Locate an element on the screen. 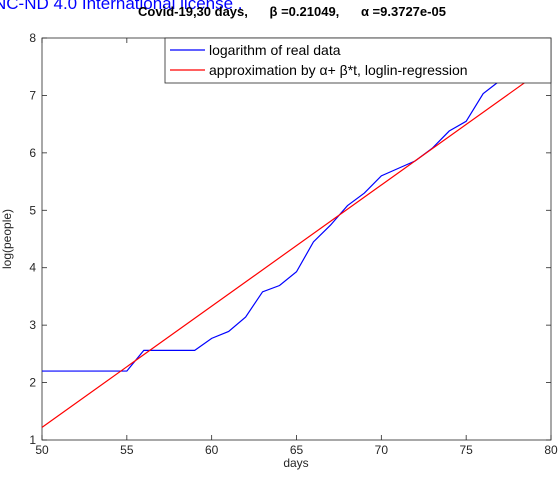 This screenshot has width=559, height=478. x-tick-label: 70 is located at coordinates (382, 450).